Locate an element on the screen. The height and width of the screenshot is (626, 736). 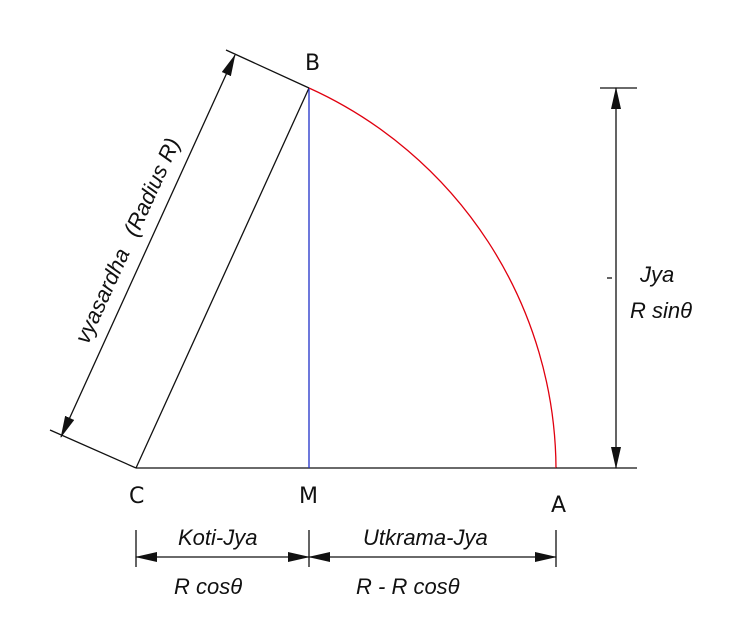
r-sin-label: R sinθ is located at coordinates (661, 310).